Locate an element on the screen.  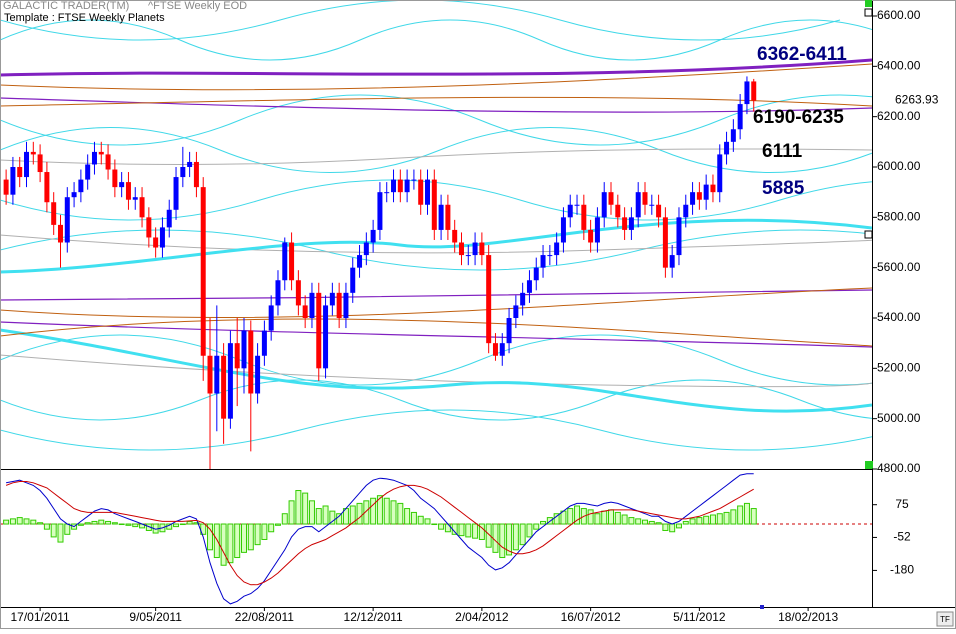
x-tick-label: 17/01/2011 is located at coordinates (40, 617).